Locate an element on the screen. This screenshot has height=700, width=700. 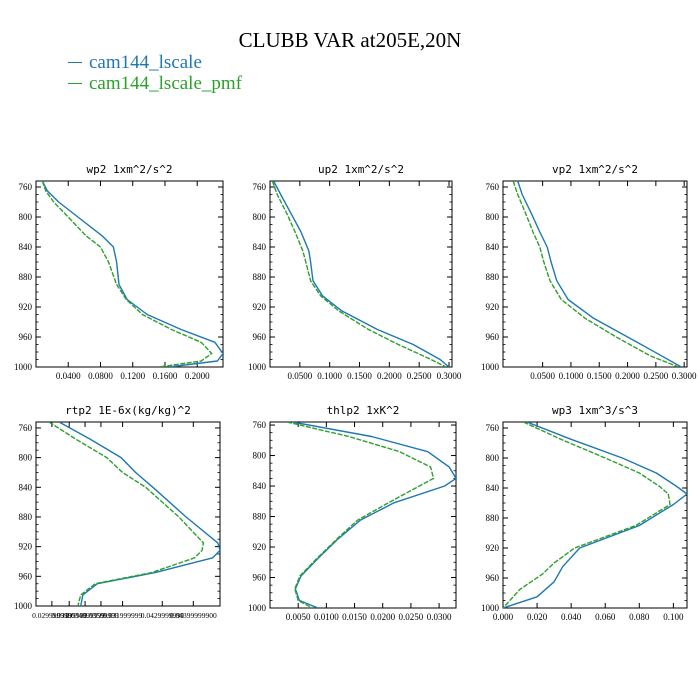
x-tick-label: 0.3000 is located at coordinates (449, 376).